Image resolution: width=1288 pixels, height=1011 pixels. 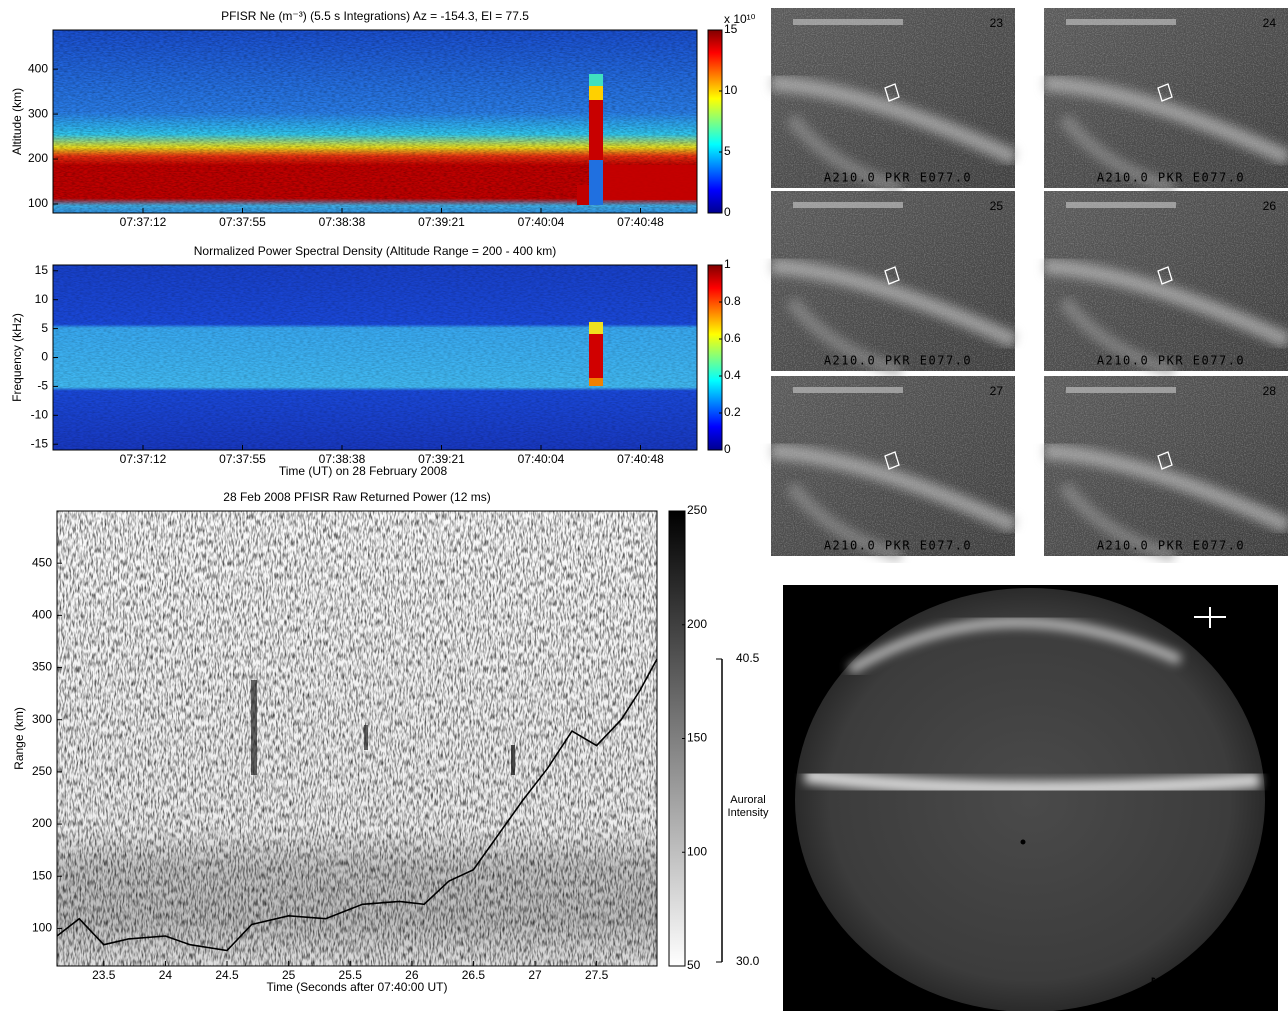 What do you see at coordinates (42, 562) in the screenshot?
I see `y-tick-label: 450` at bounding box center [42, 562].